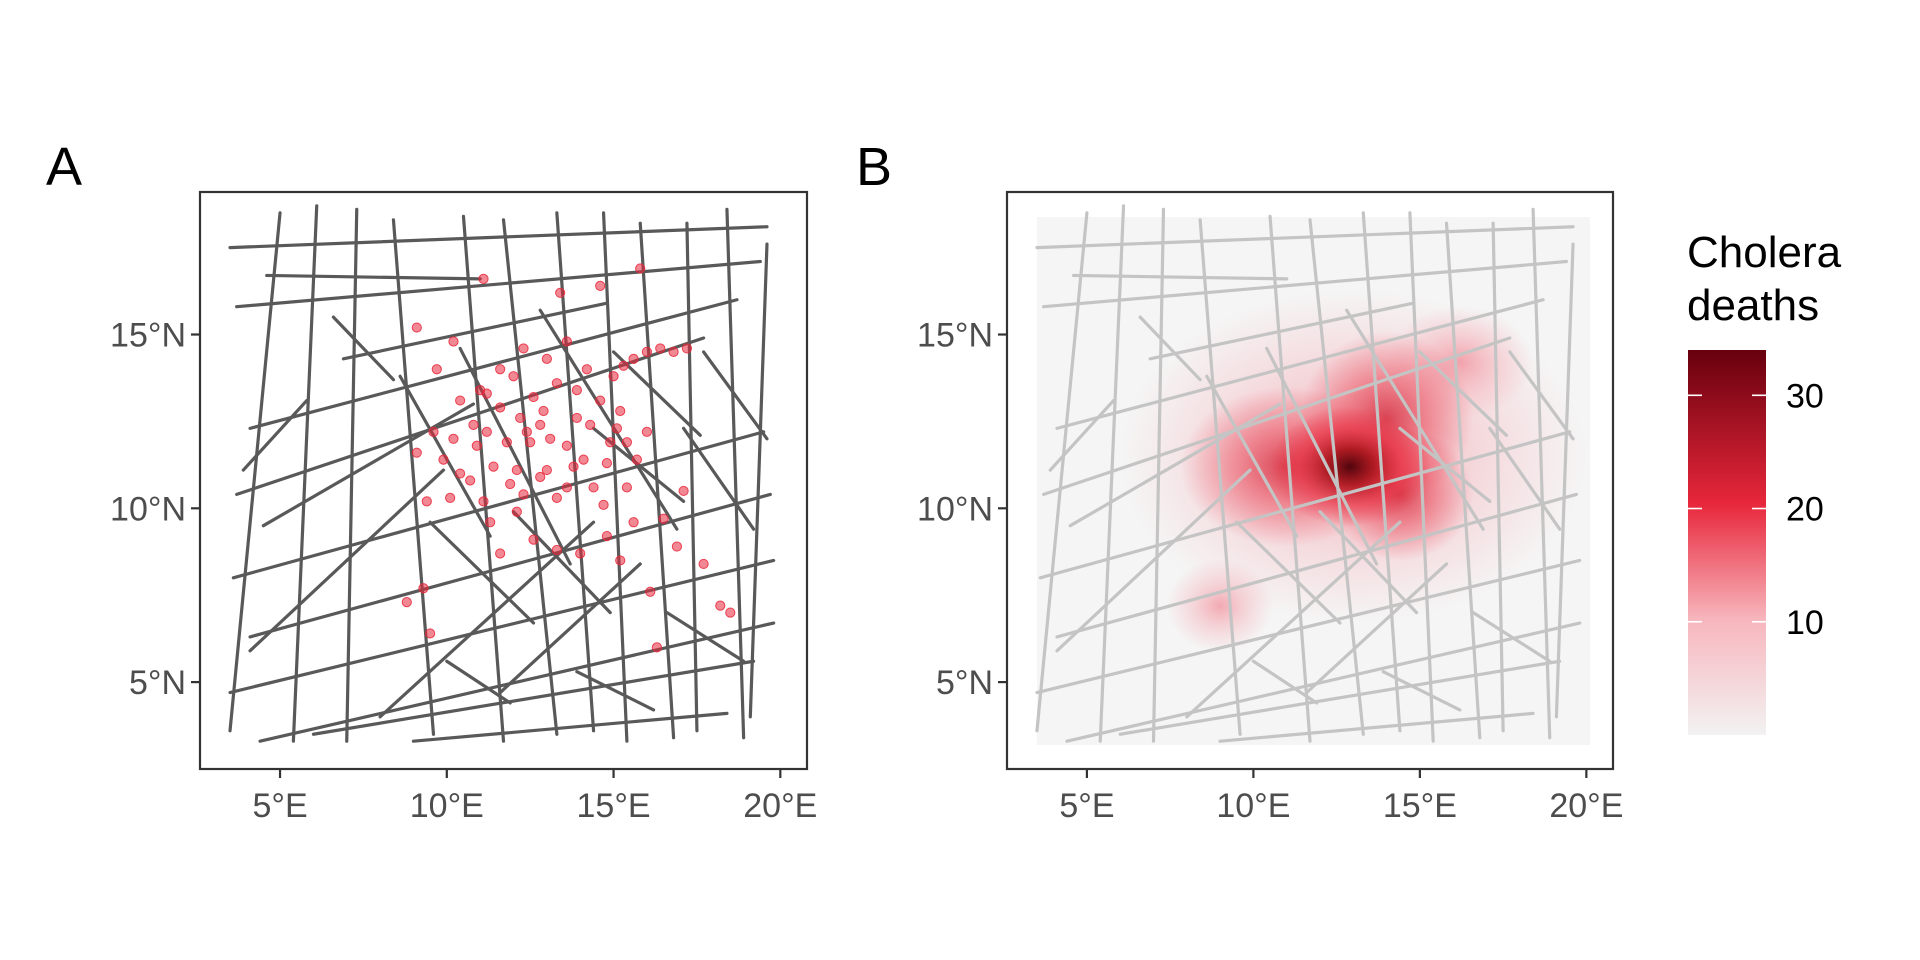 The width and height of the screenshot is (1920, 960). Describe the element at coordinates (1756, 509) in the screenshot. I see `colorbar-ticks: 30 20 10` at that location.